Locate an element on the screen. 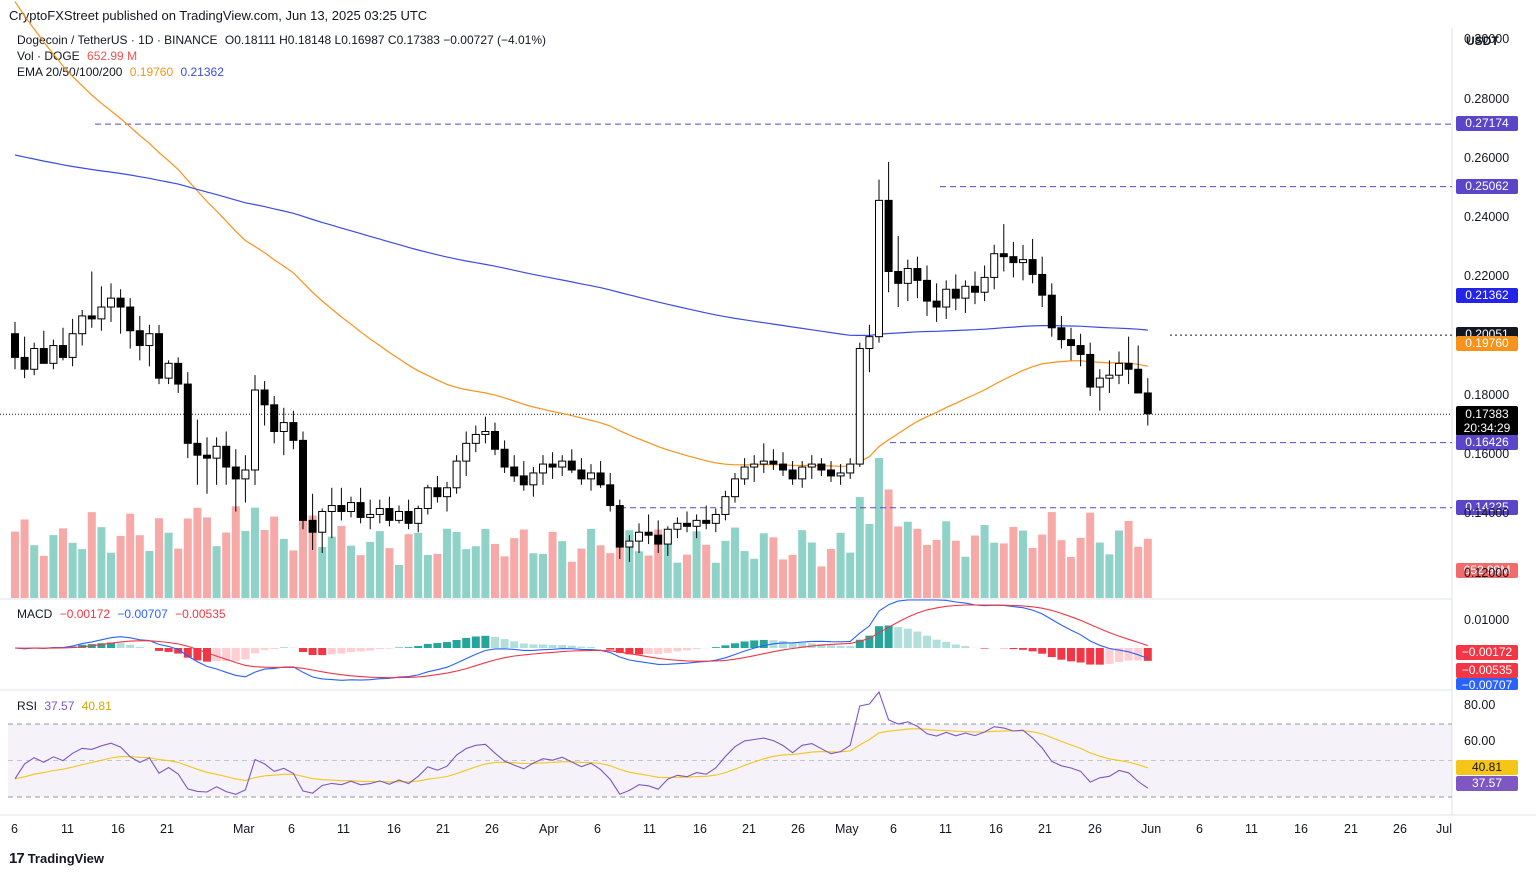 This screenshot has width=1536, height=875. footer-brand: 17 TradingView is located at coordinates (56, 858).